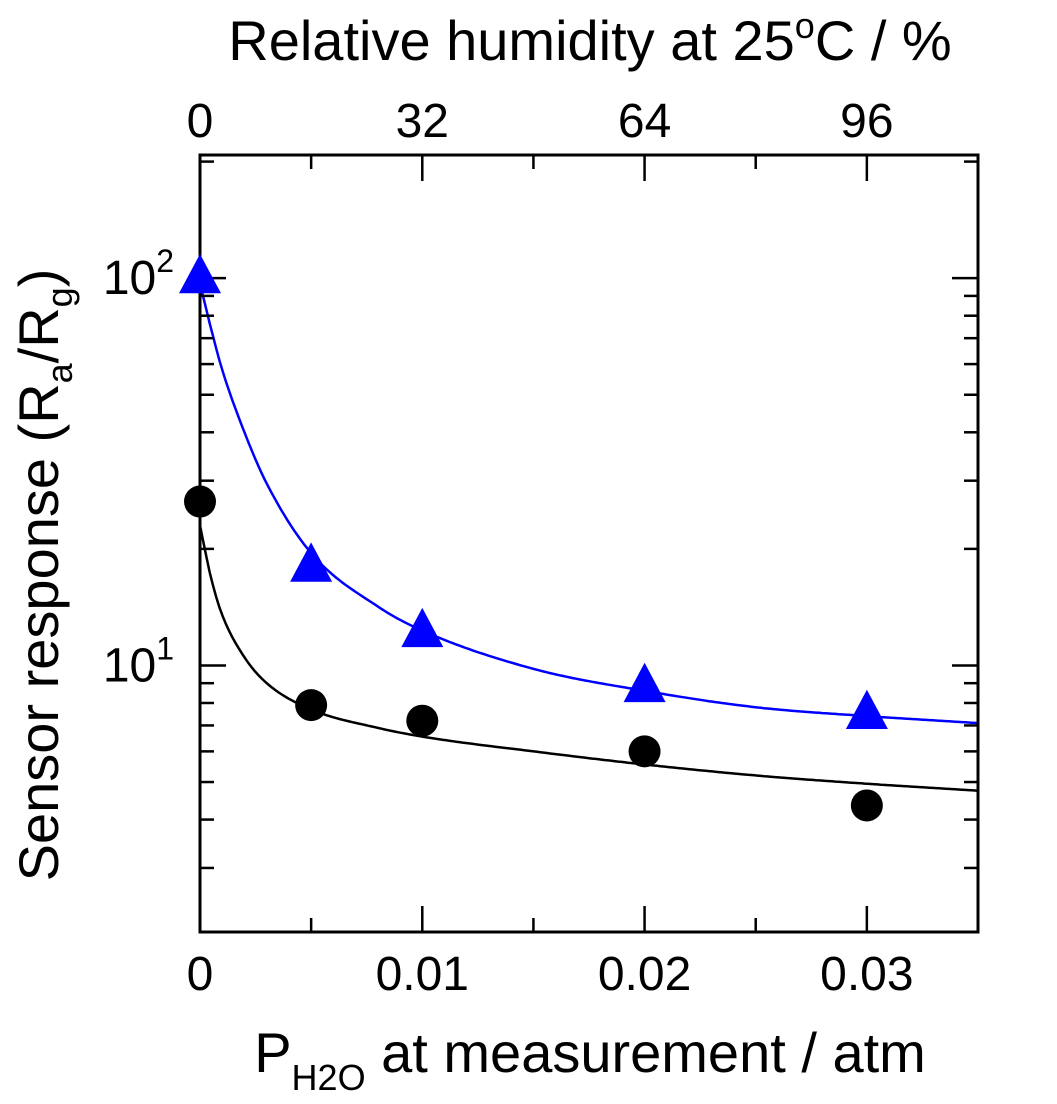 Image resolution: width=1057 pixels, height=1104 pixels. What do you see at coordinates (644, 974) in the screenshot?
I see `x-tick-label: 0.02` at bounding box center [644, 974].